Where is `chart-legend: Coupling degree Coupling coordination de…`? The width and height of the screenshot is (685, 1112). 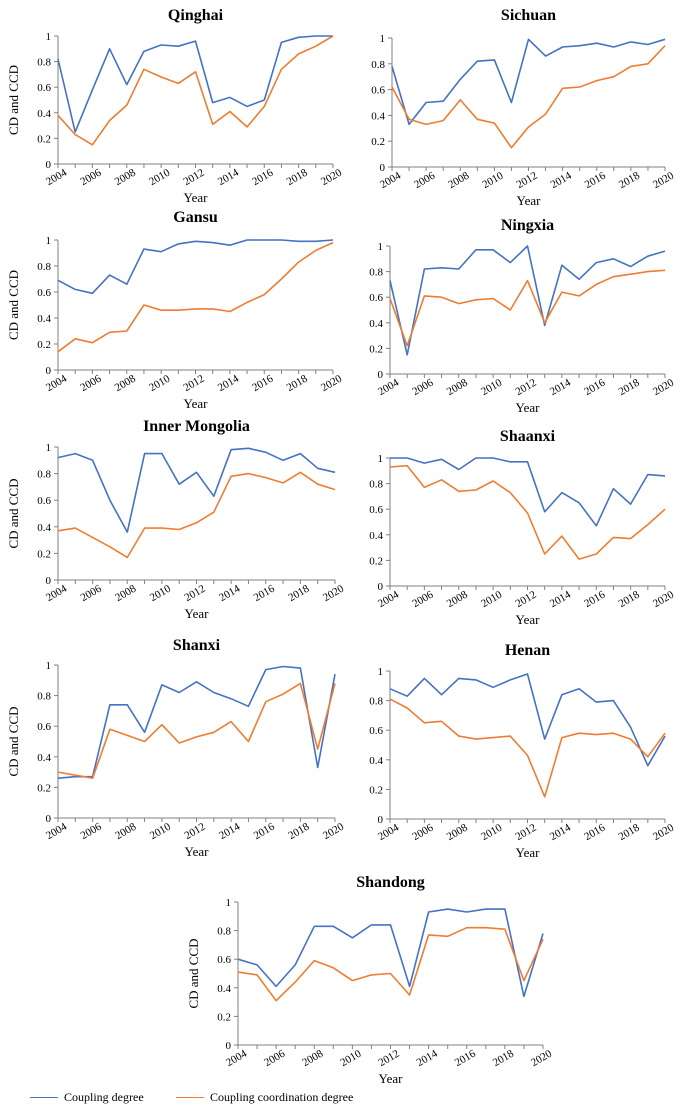
chart-legend: Coupling degree Coupling coordination de… is located at coordinates (342, 1097).